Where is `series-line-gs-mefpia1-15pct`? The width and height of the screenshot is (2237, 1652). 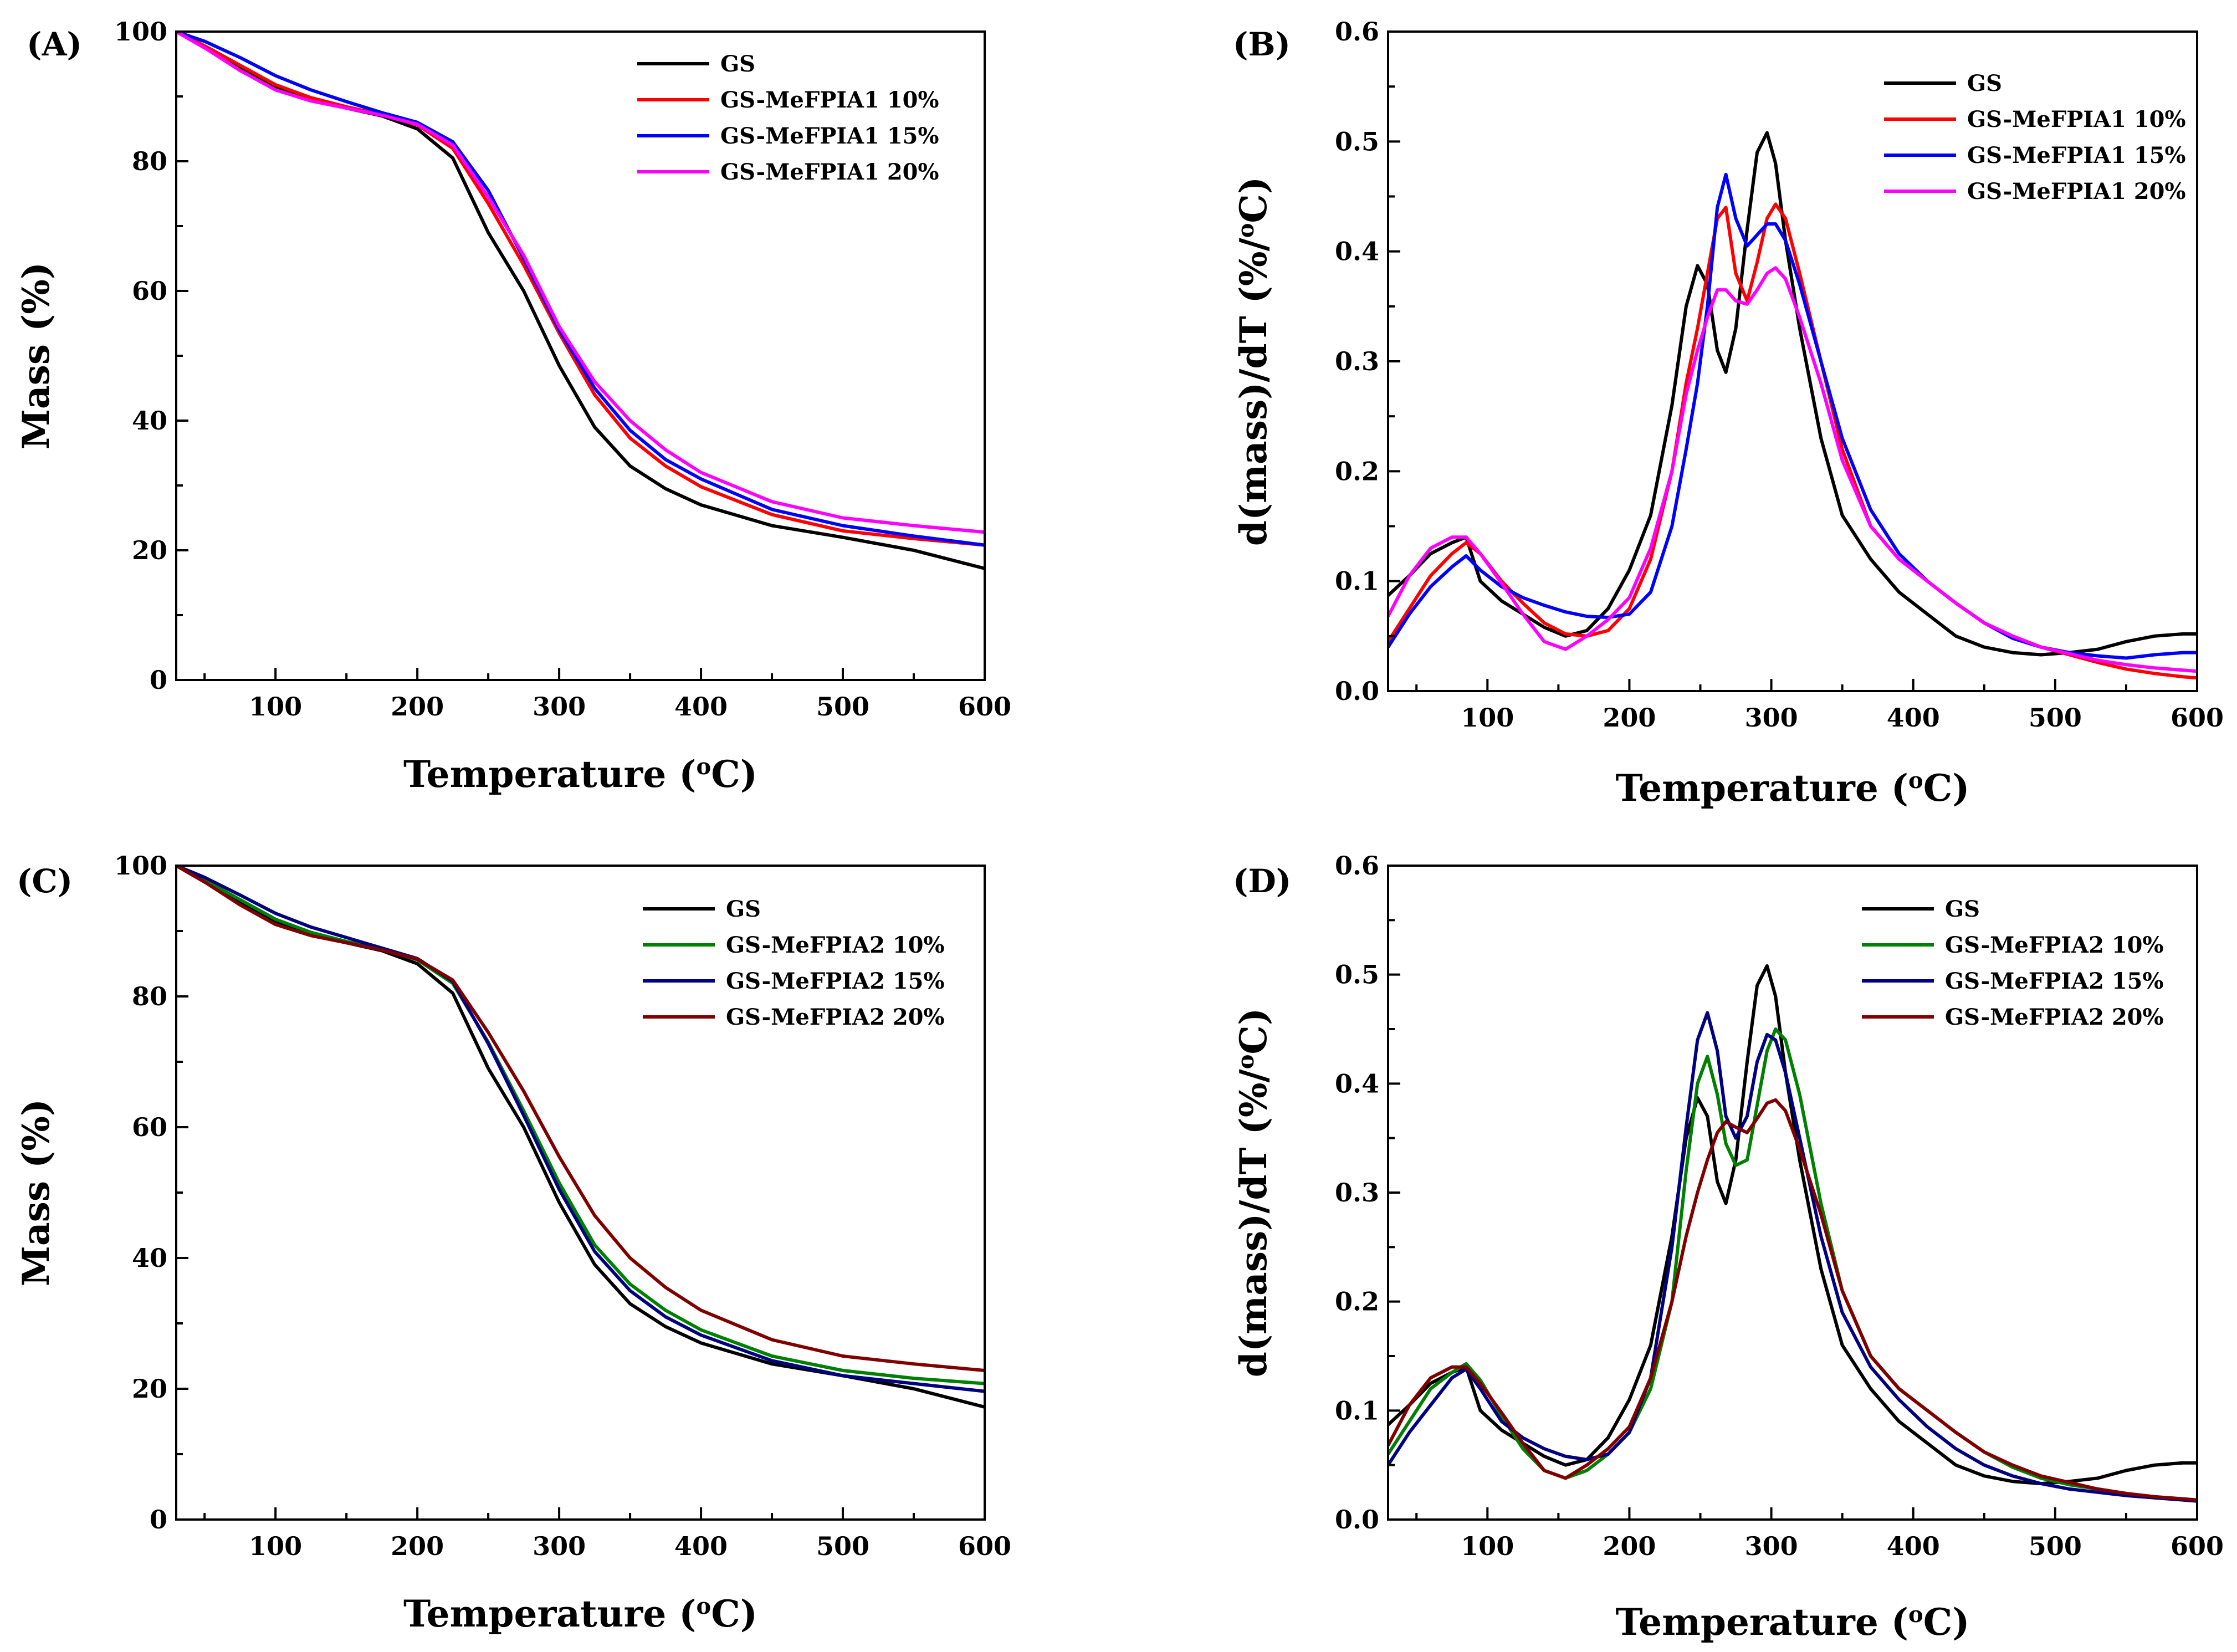
series-line-gs-mefpia1-15pct is located at coordinates (1792, 416).